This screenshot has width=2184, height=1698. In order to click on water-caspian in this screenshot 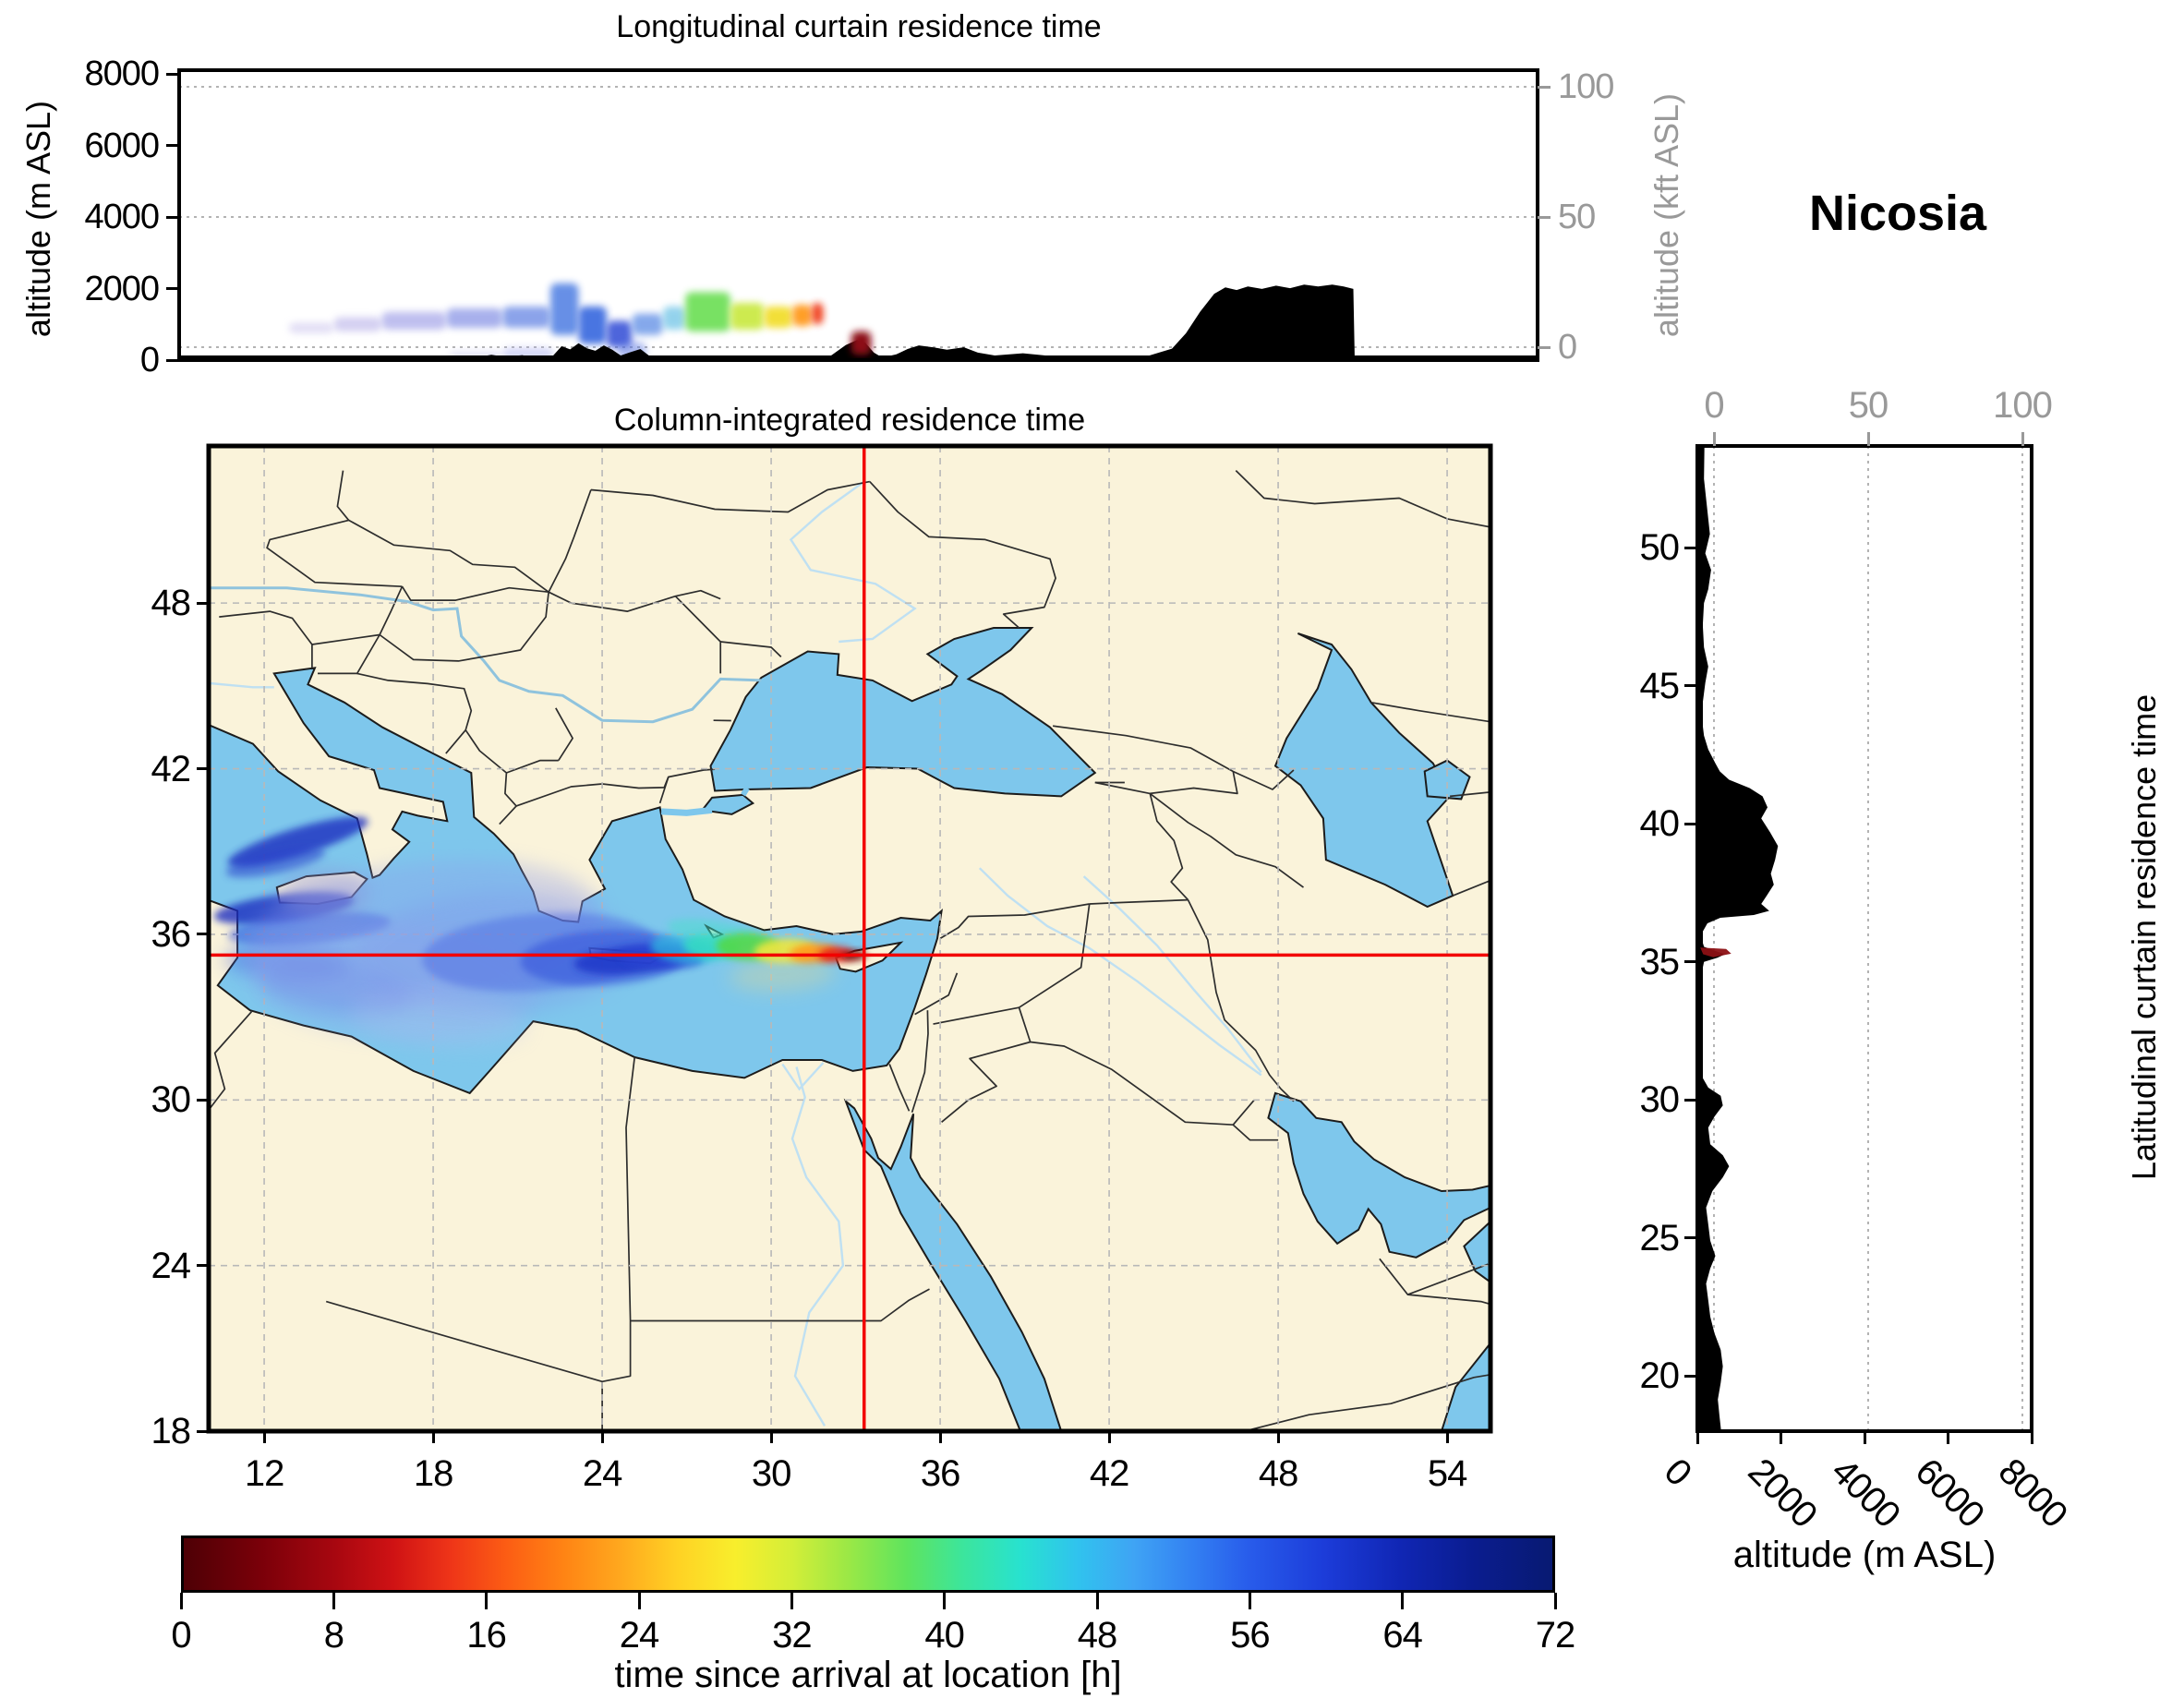, I will do `click(1363, 770)`.